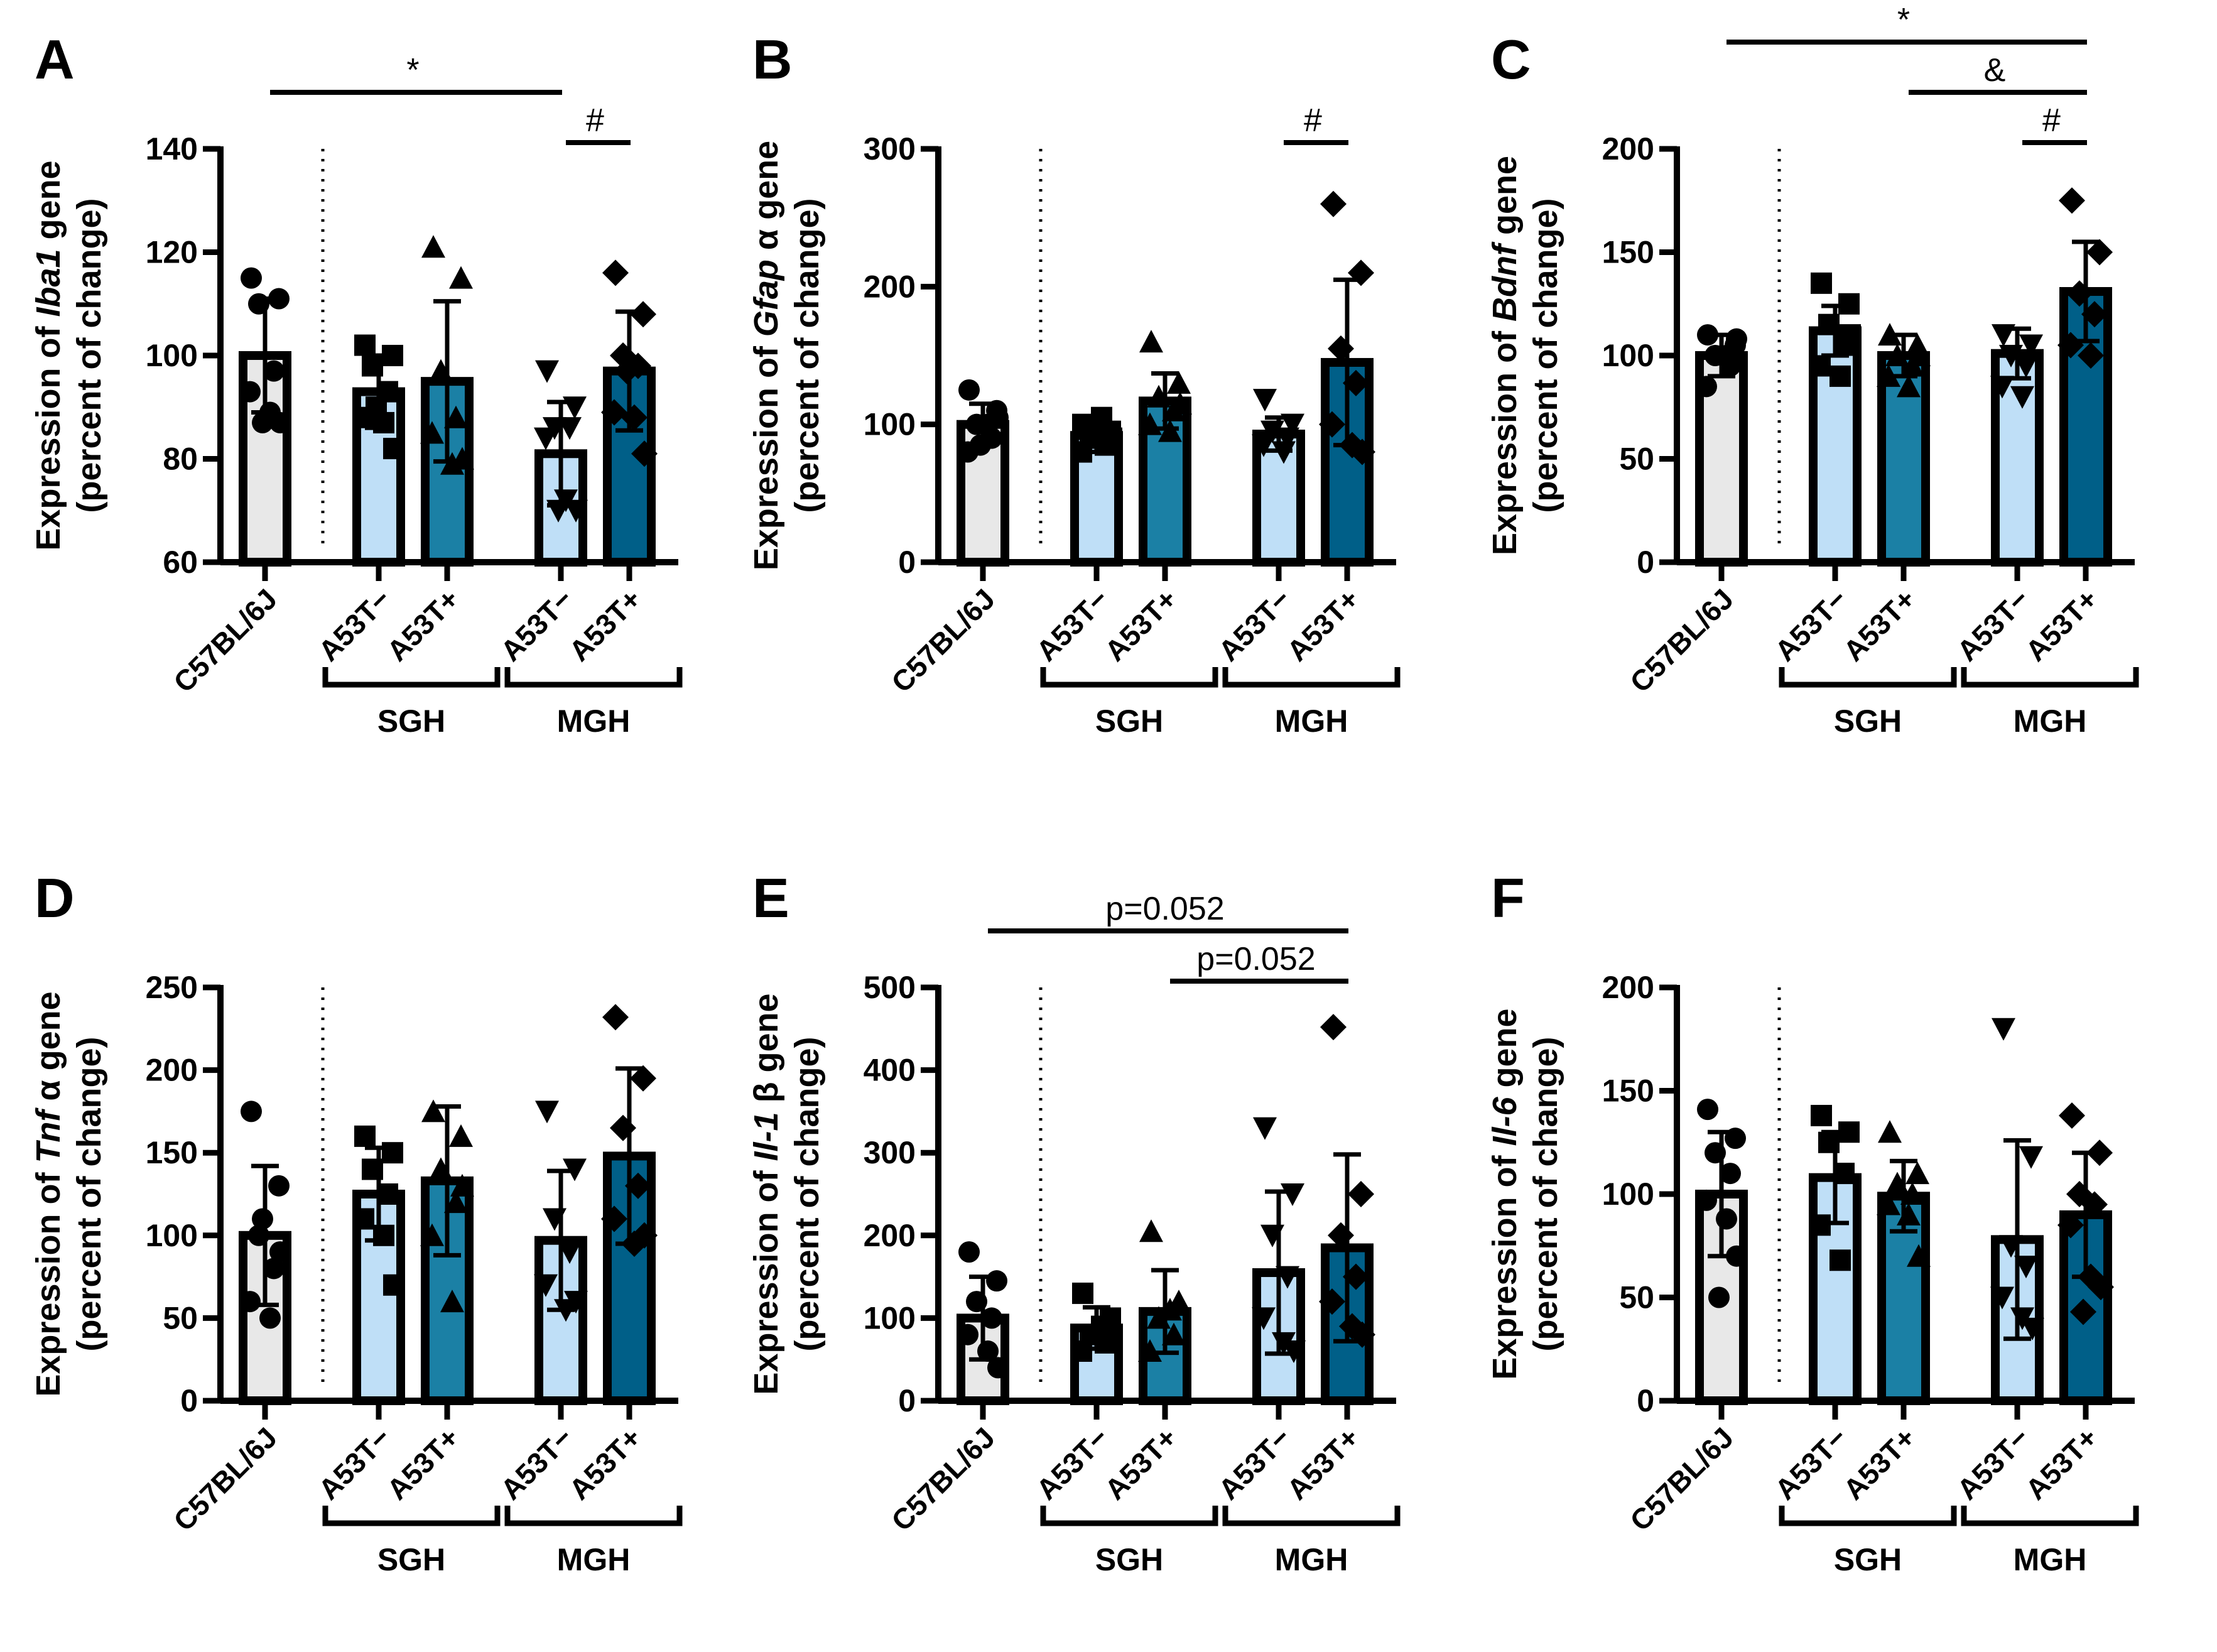  What do you see at coordinates (770, 898) in the screenshot?
I see `panel-letter: E` at bounding box center [770, 898].